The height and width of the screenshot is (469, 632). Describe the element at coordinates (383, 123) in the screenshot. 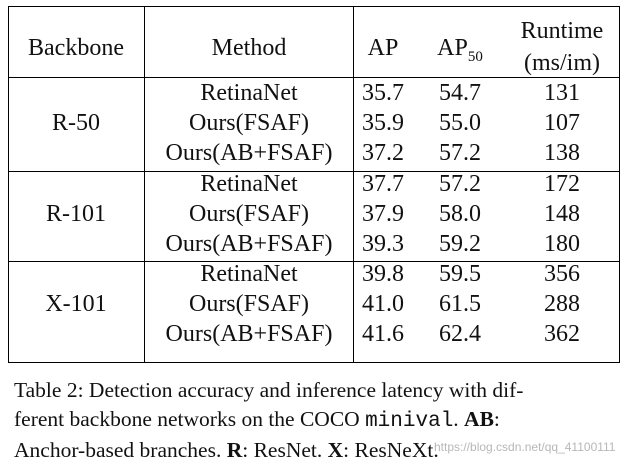

I see `ap-cell: 35.9` at that location.